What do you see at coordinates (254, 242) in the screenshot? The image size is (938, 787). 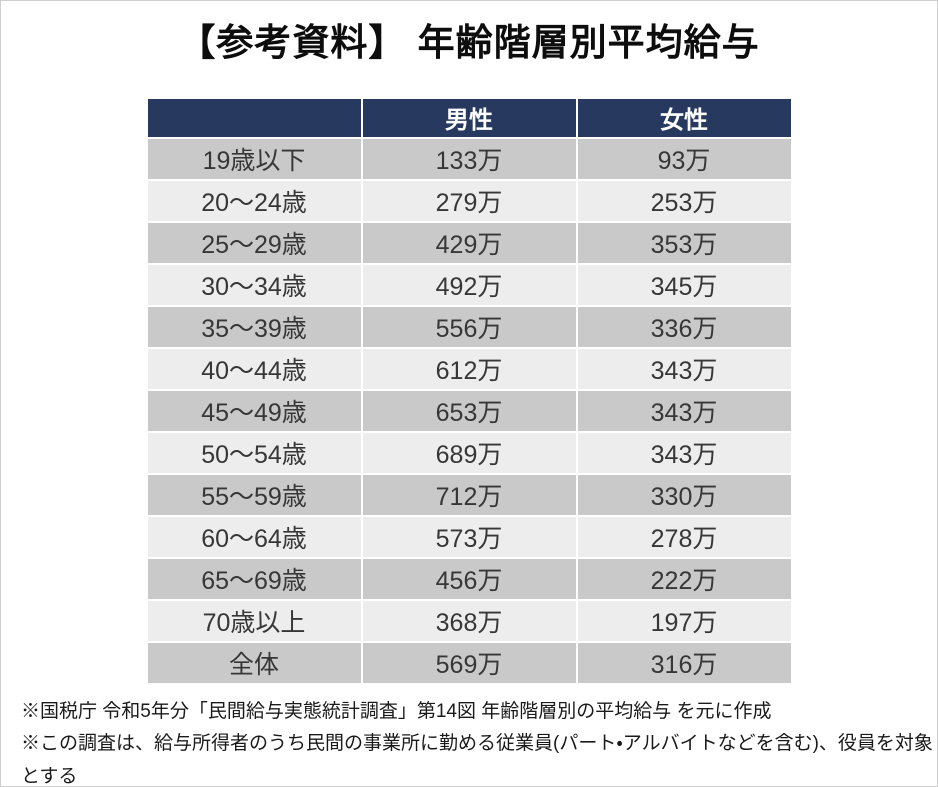 I see `age-cell: 25〜29歳` at bounding box center [254, 242].